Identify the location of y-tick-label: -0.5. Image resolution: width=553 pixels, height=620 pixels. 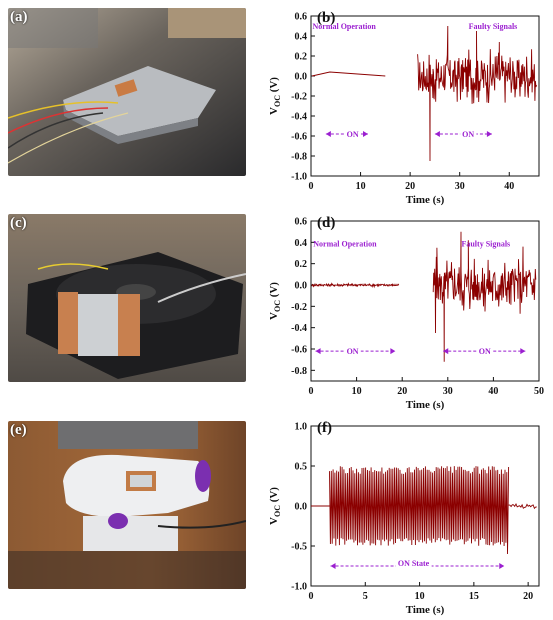
(299, 547).